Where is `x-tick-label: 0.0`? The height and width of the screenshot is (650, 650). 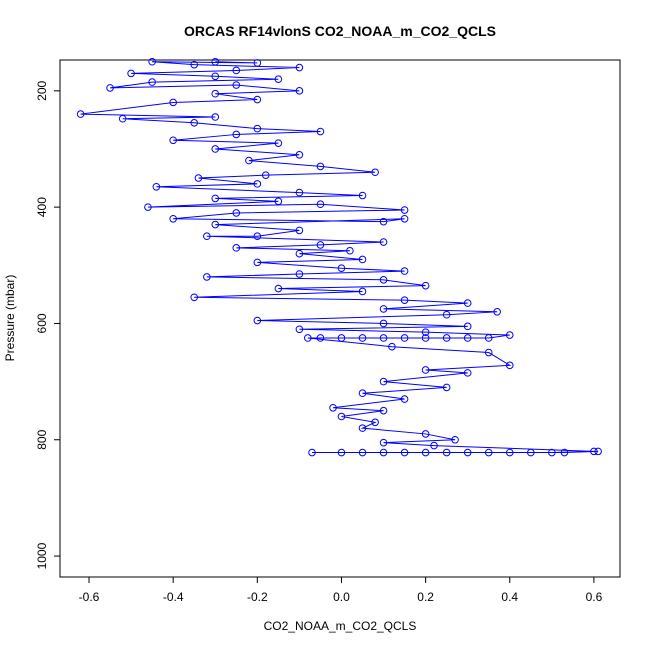
x-tick-label: 0.0 is located at coordinates (341, 597).